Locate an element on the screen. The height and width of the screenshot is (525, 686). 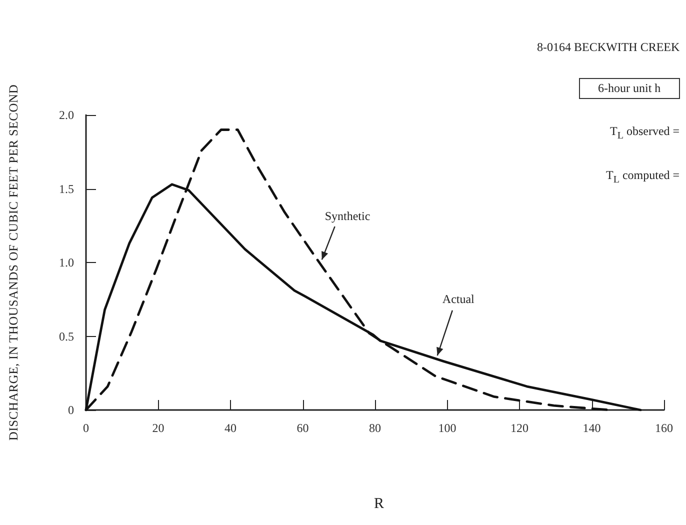
y-tick-label: 1.5 is located at coordinates (66, 189).